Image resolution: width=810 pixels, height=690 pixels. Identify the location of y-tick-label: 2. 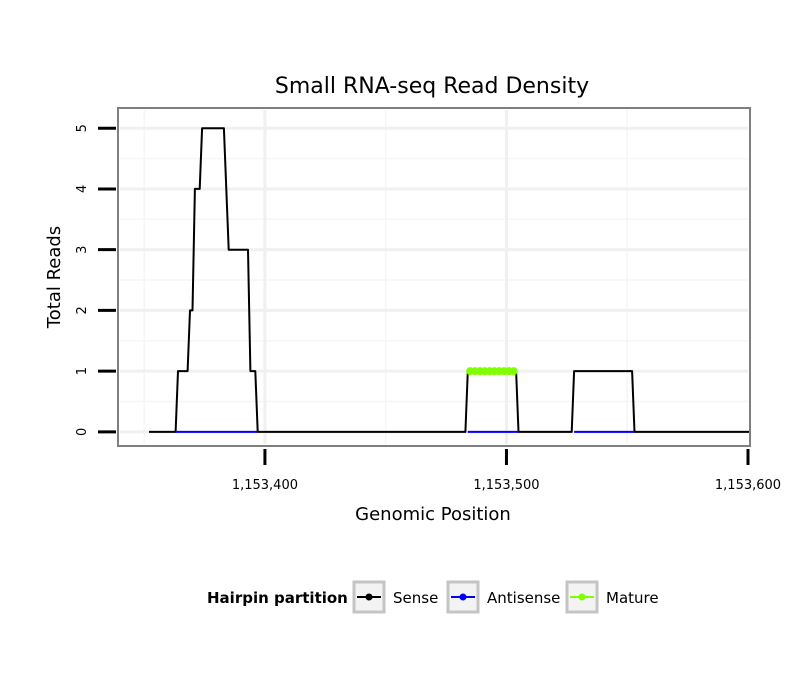
(82, 310).